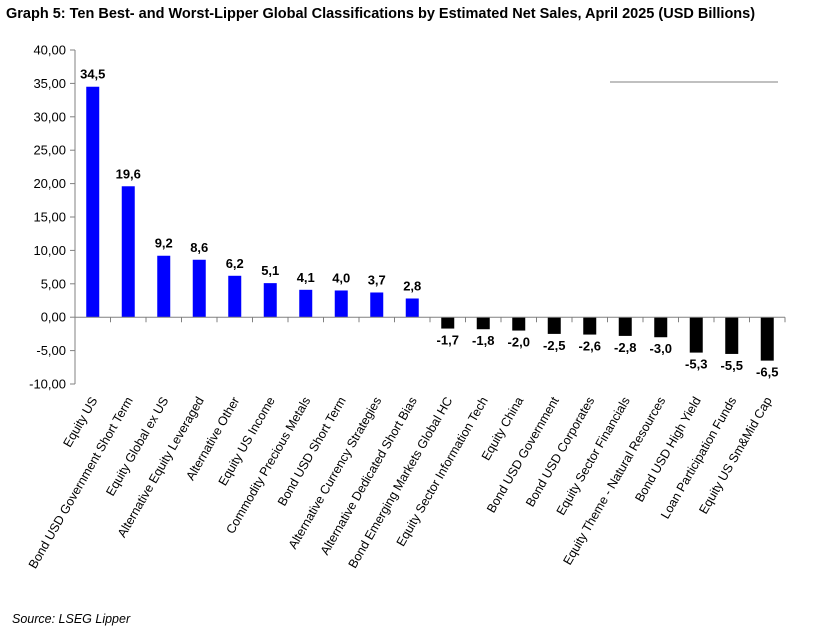 The image size is (820, 637). I want to click on bar-value-label: -1,7, so click(448, 340).